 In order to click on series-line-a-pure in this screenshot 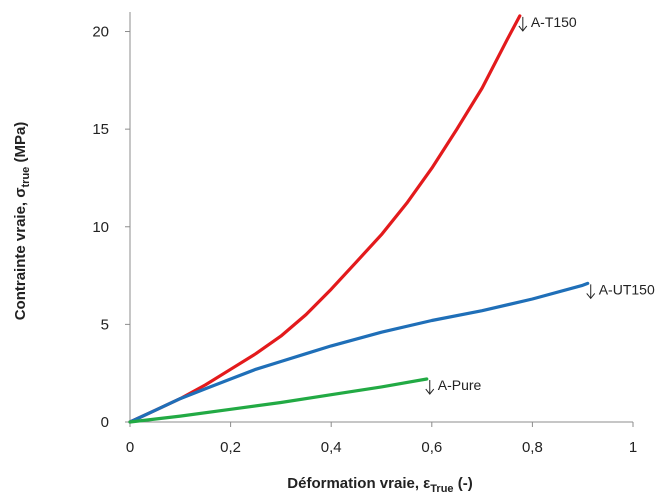, I will do `click(278, 400)`.